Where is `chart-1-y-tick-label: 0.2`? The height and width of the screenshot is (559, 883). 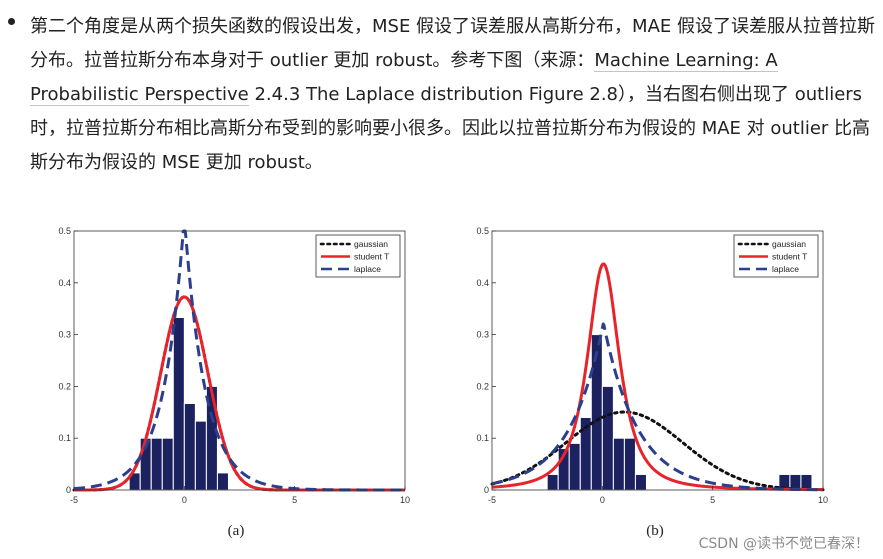
chart-1-y-tick-label: 0.2 is located at coordinates (64, 386).